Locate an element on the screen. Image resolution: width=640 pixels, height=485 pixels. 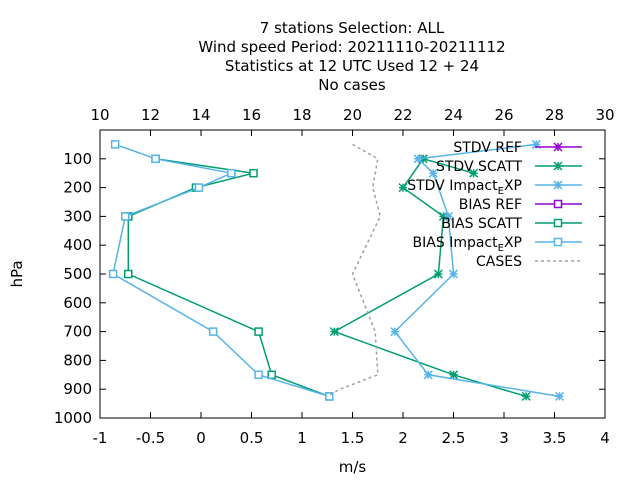
y-tick-label: 400 is located at coordinates (77, 245).